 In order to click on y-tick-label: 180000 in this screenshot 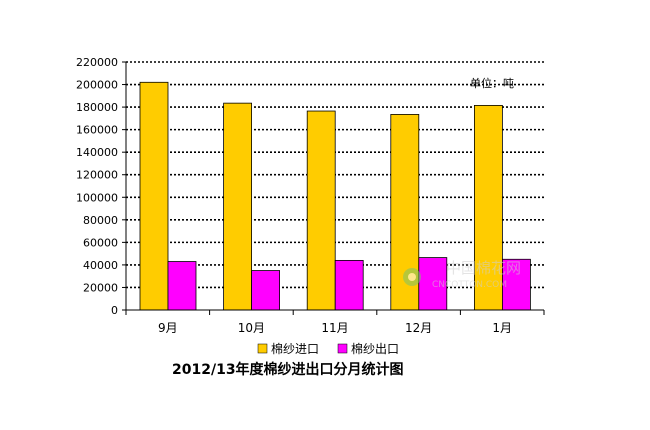, I will do `click(97, 107)`.